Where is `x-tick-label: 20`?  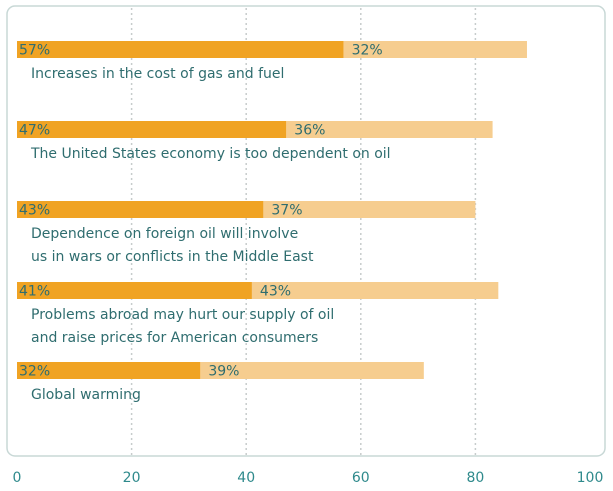
x-tick-label: 20 is located at coordinates (132, 478).